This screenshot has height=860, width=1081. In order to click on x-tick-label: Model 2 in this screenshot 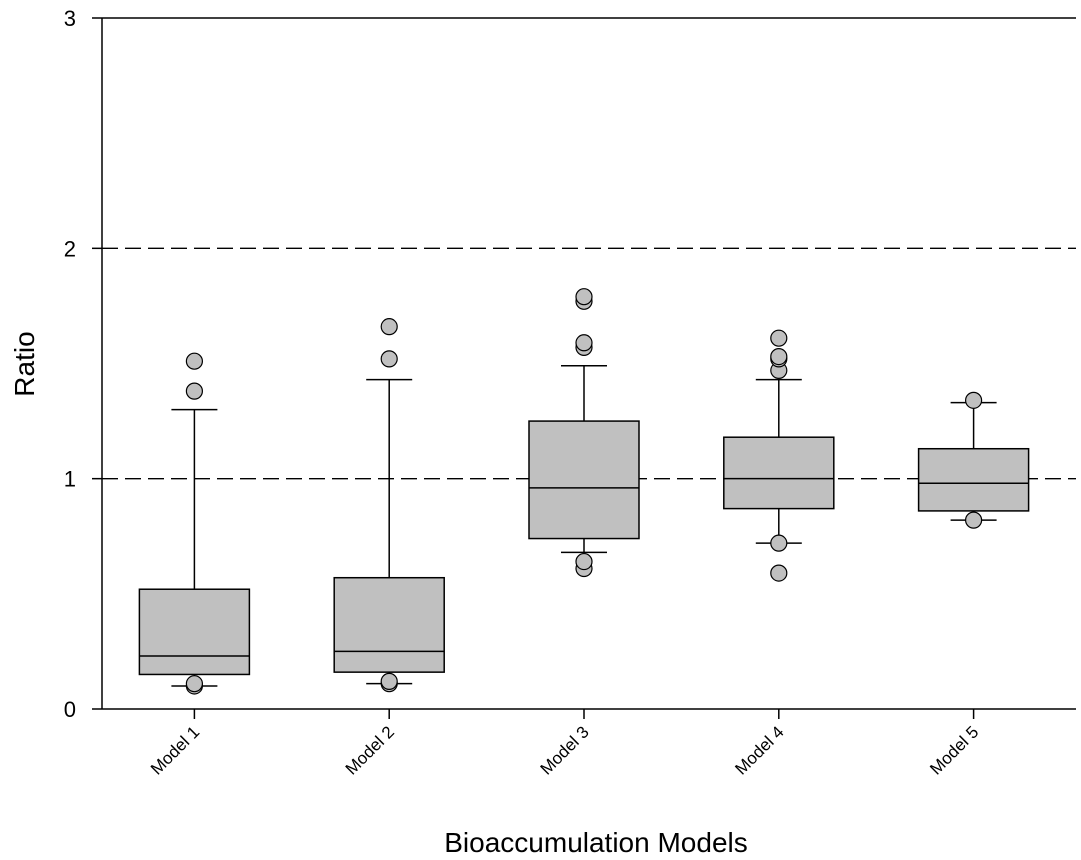, I will do `click(370, 750)`.